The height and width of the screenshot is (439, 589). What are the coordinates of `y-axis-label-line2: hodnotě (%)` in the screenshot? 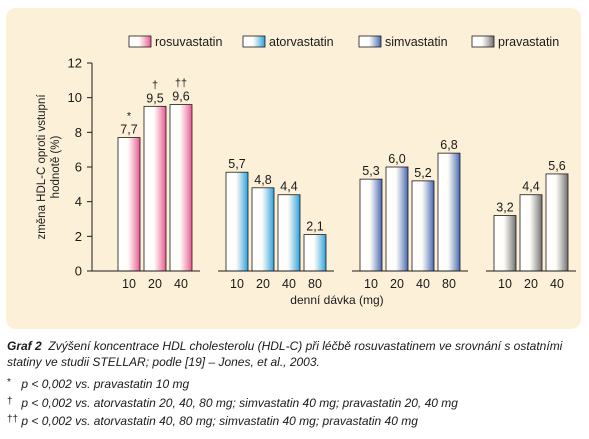 It's located at (56, 167).